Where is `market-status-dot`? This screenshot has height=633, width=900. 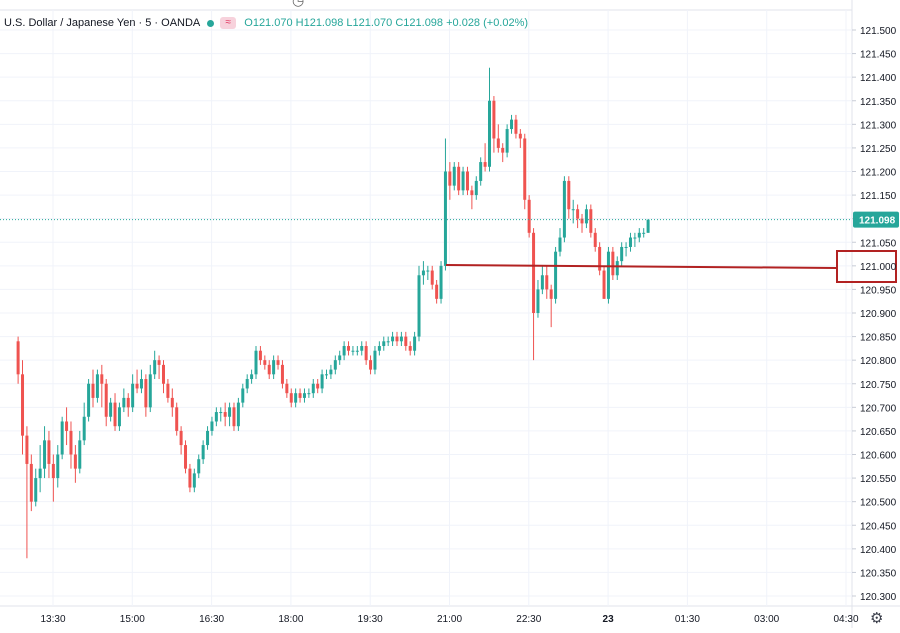
market-status-dot is located at coordinates (211, 23).